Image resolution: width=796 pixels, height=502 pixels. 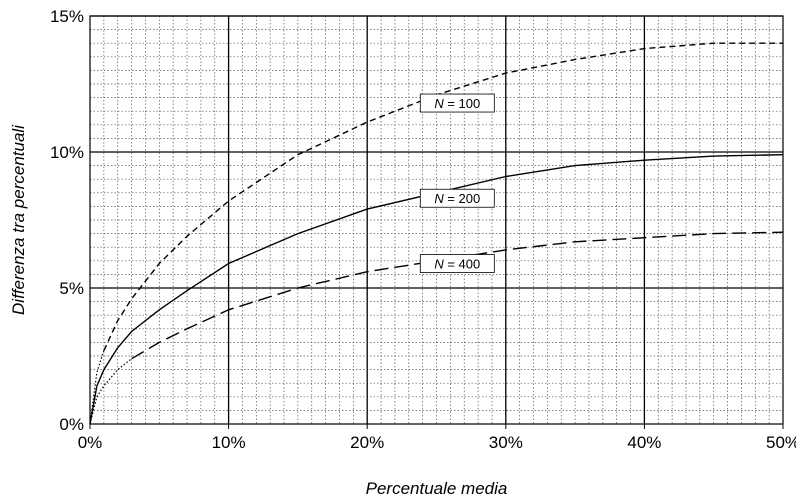 I want to click on curve-label: N = 100, so click(x=457, y=103).